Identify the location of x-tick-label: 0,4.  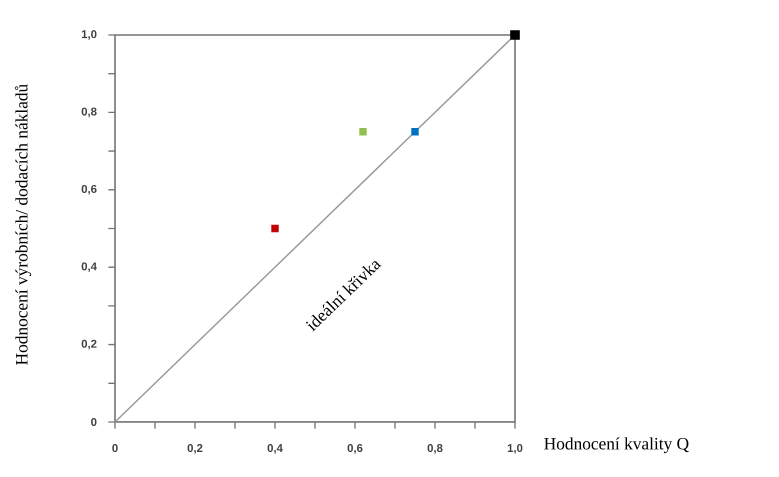
(275, 449).